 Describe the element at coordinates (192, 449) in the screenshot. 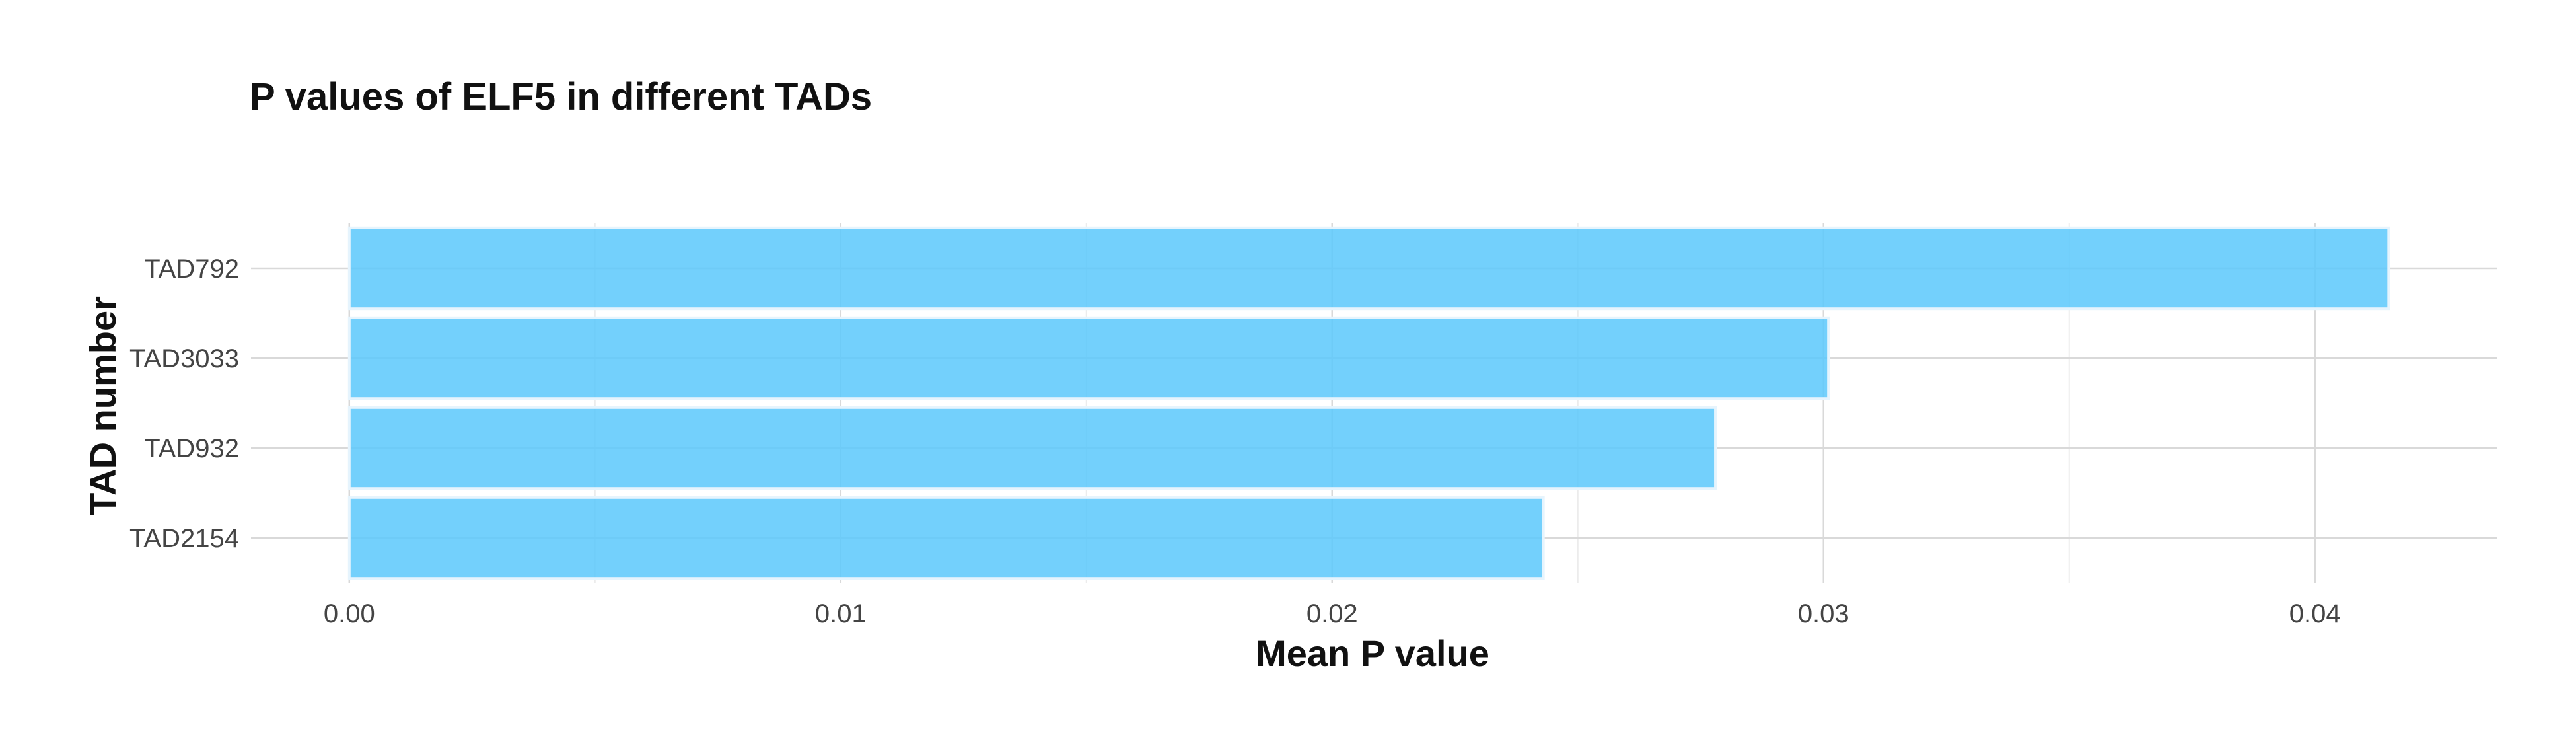

I see `y-tick-label: TAD932` at that location.